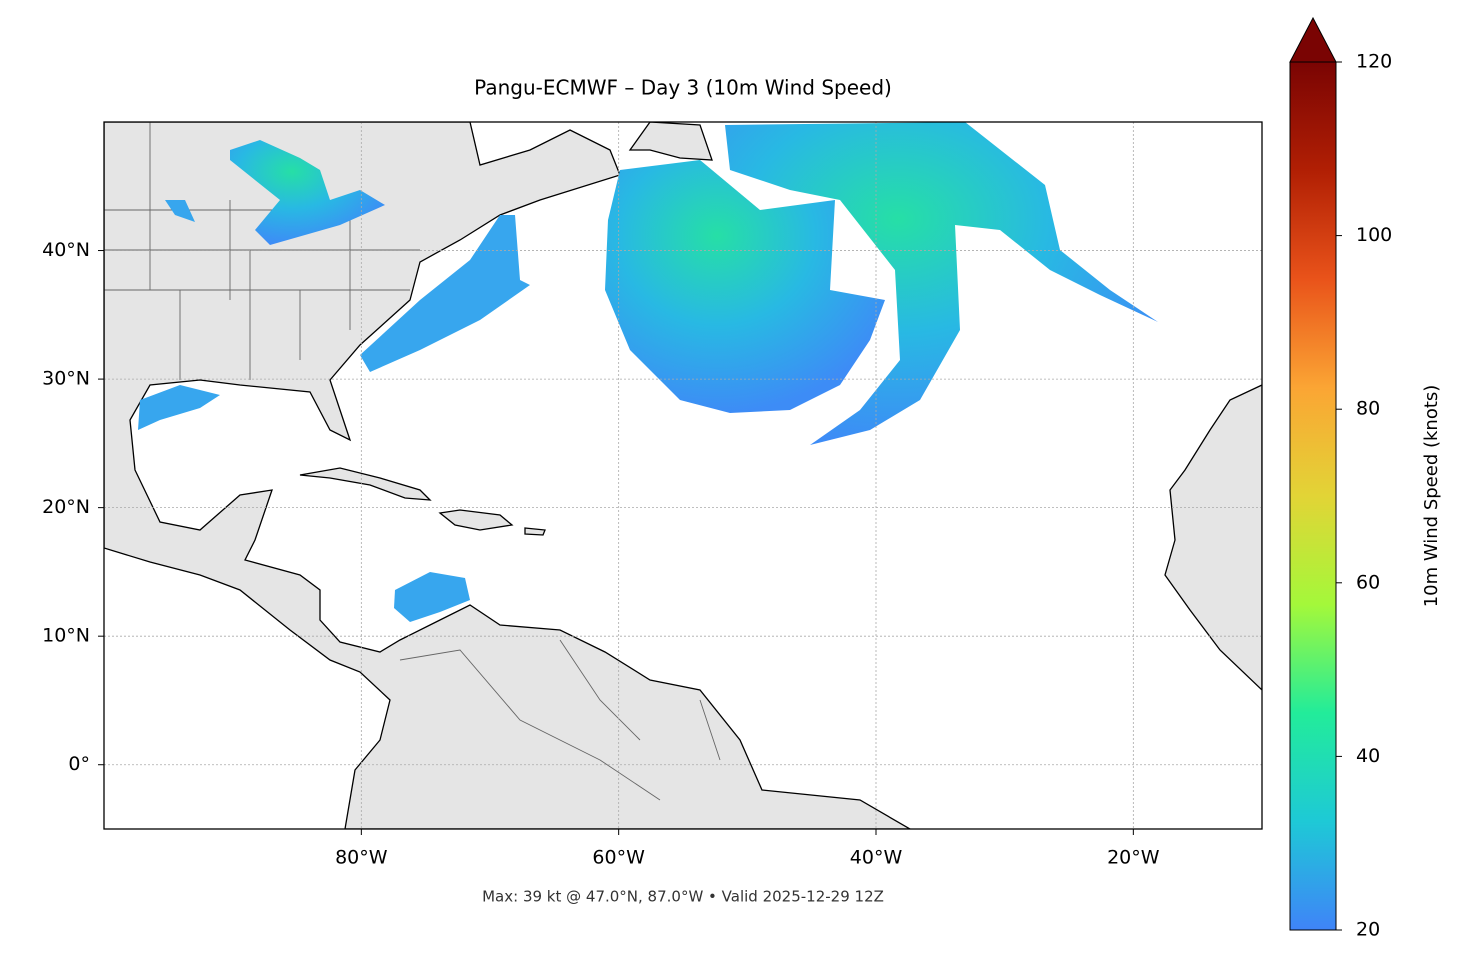 Image resolution: width=1466 pixels, height=973 pixels. I want to click on colorbar-tick-label: 120, so click(1374, 62).